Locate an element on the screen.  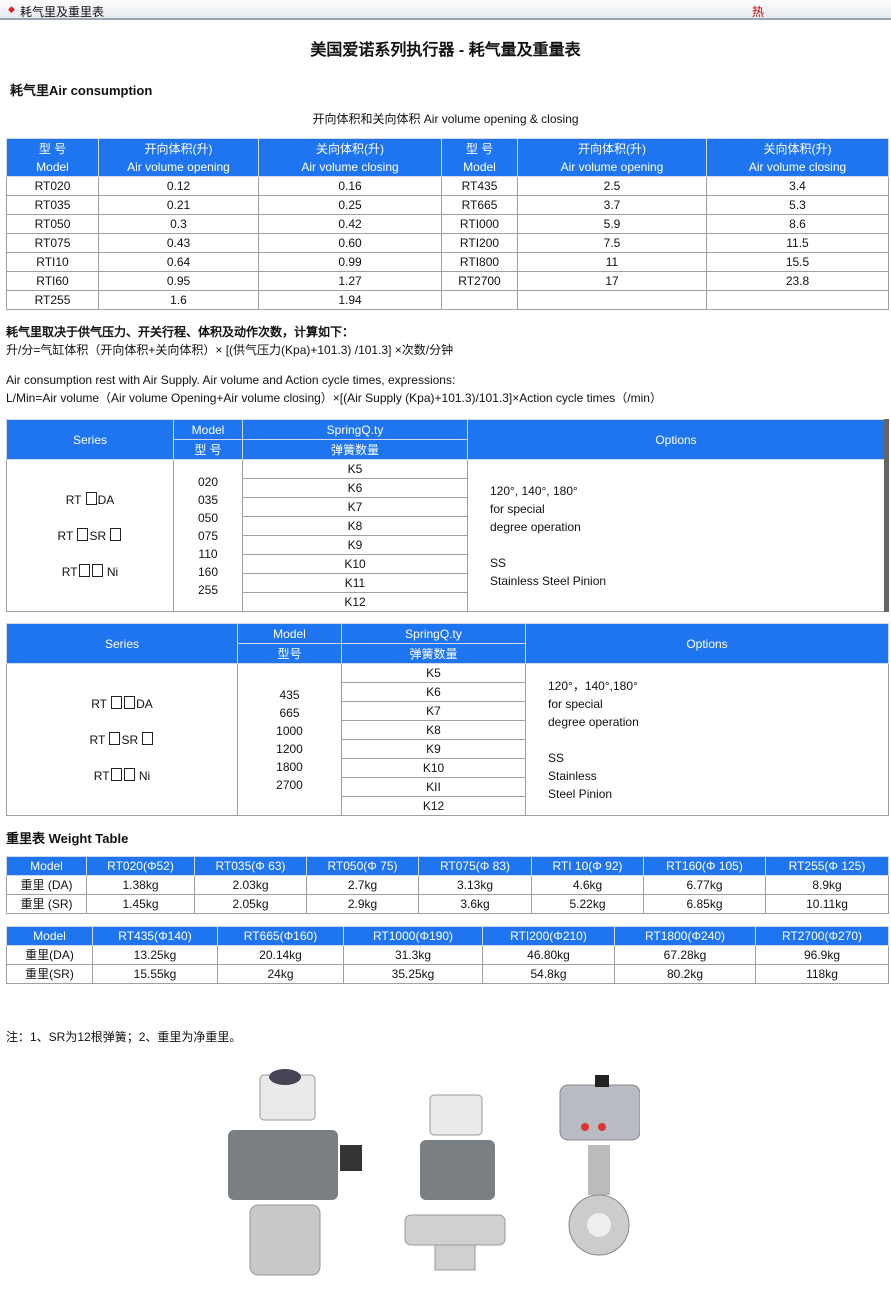
table-cell: 5.3 is located at coordinates (797, 205).